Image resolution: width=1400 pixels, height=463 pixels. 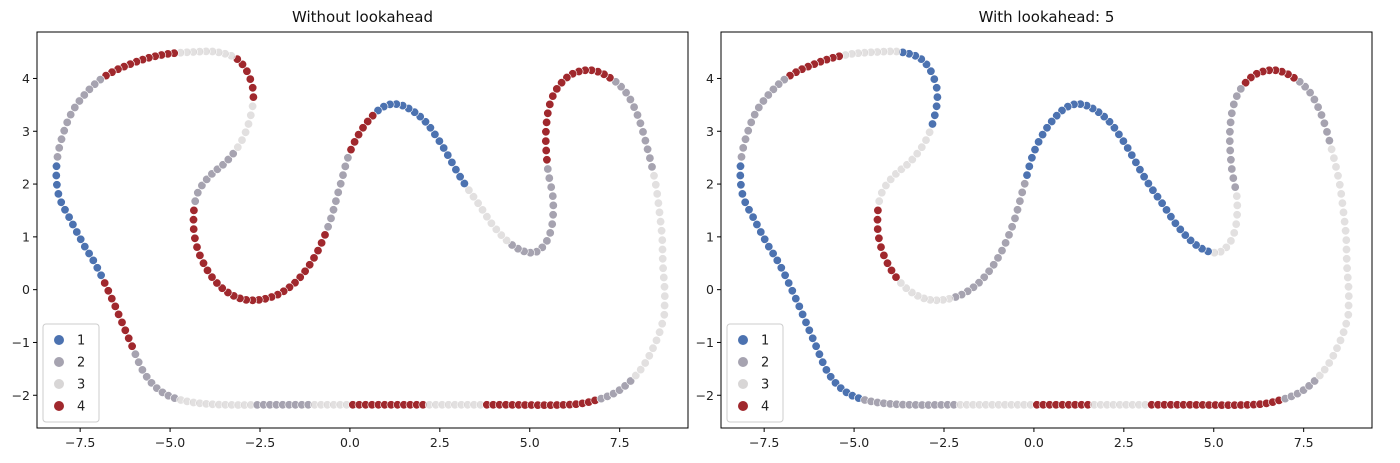 What do you see at coordinates (81, 341) in the screenshot?
I see `legend-label: 1` at bounding box center [81, 341].